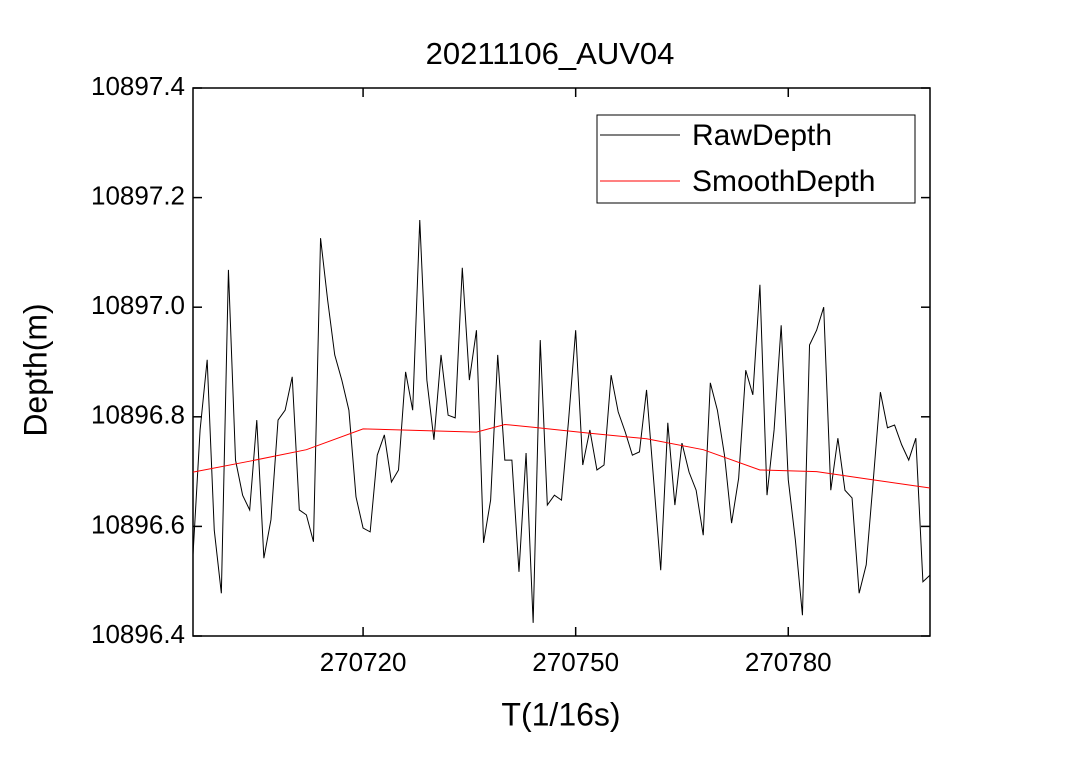  What do you see at coordinates (561, 456) in the screenshot?
I see `data-line` at bounding box center [561, 456].